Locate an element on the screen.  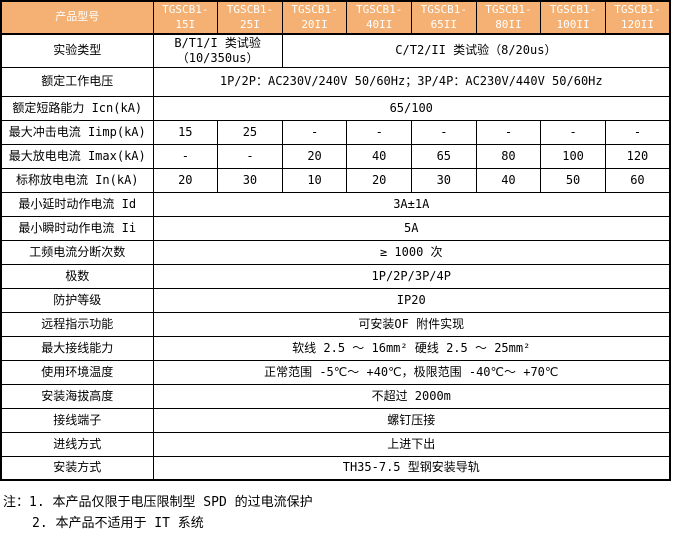
row-label: 标称放电电流 In(kA) is located at coordinates (77, 180).